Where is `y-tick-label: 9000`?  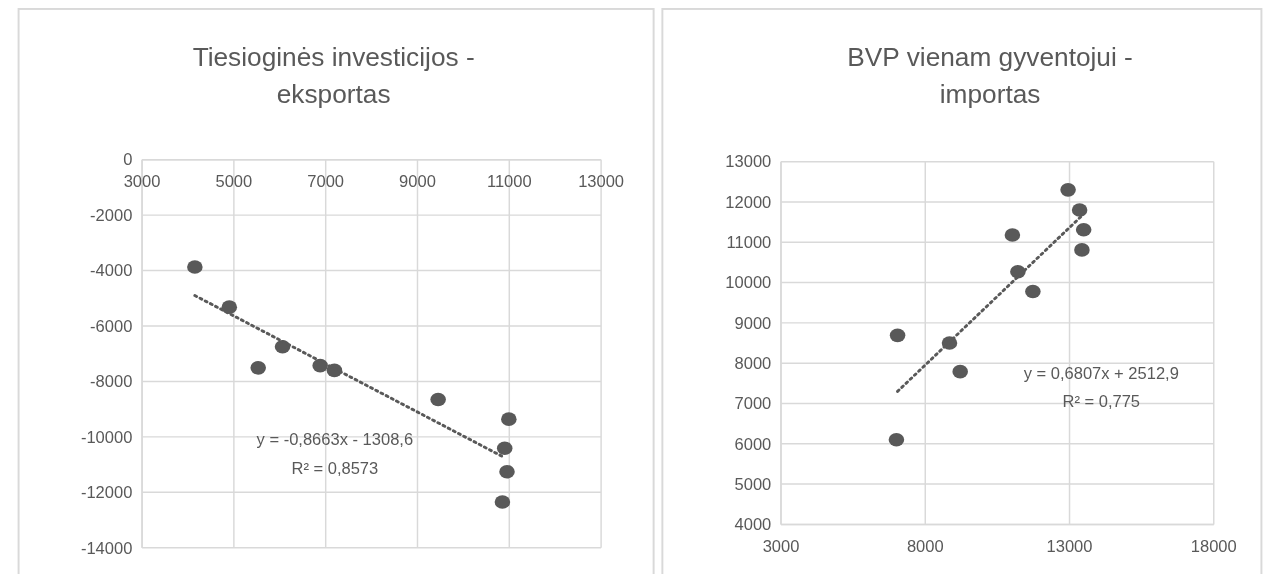 y-tick-label: 9000 is located at coordinates (753, 323).